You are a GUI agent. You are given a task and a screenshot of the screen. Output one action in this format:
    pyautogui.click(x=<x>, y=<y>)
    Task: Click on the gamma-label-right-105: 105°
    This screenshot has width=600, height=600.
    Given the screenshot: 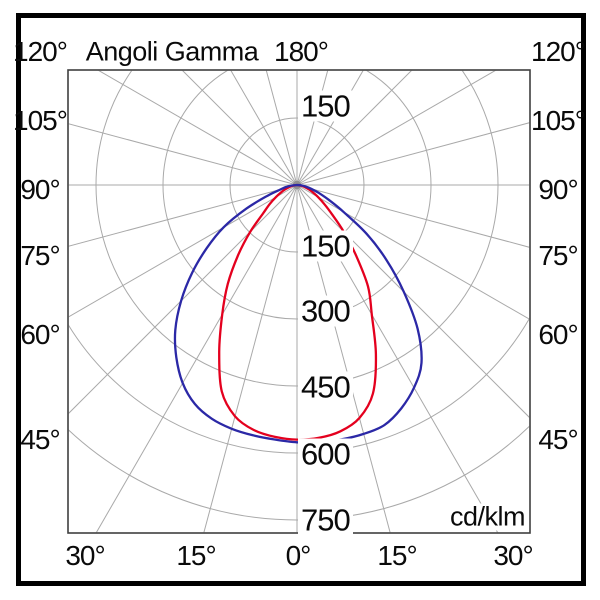 What is the action you would take?
    pyautogui.click(x=558, y=120)
    